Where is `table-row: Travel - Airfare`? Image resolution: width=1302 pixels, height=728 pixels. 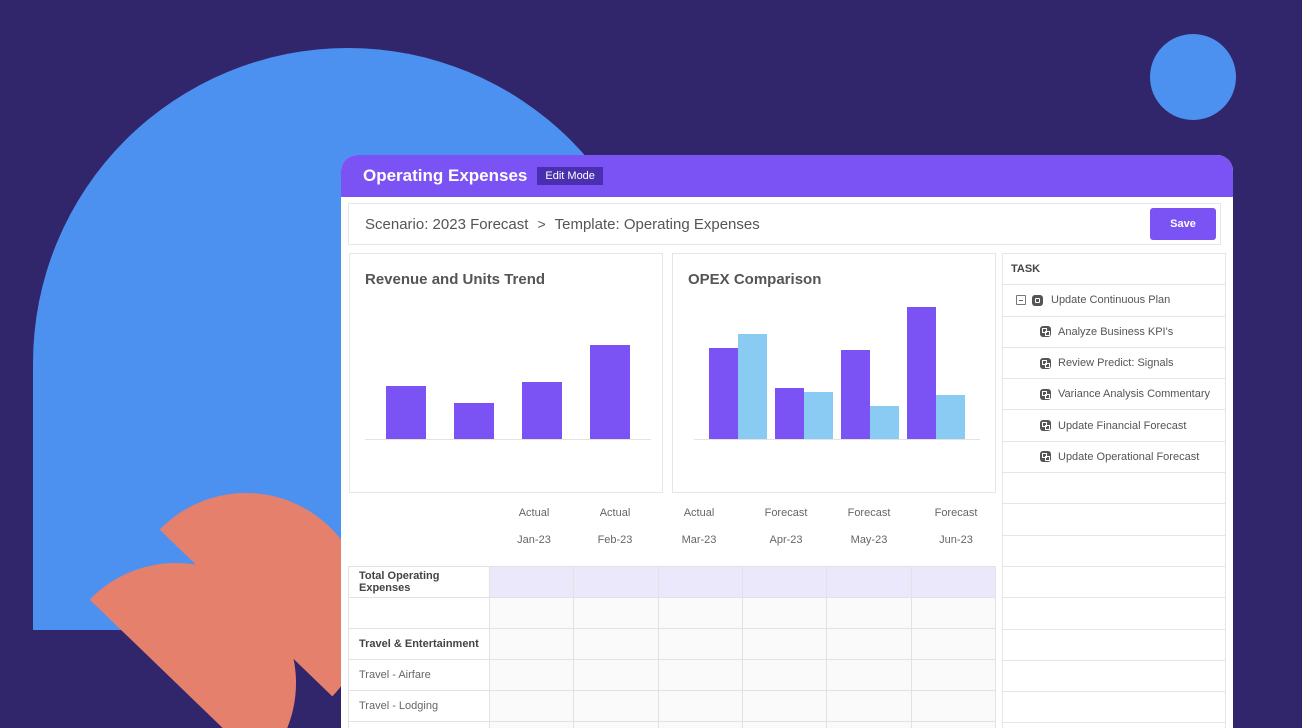 table-row: Travel - Airfare is located at coordinates (672, 675).